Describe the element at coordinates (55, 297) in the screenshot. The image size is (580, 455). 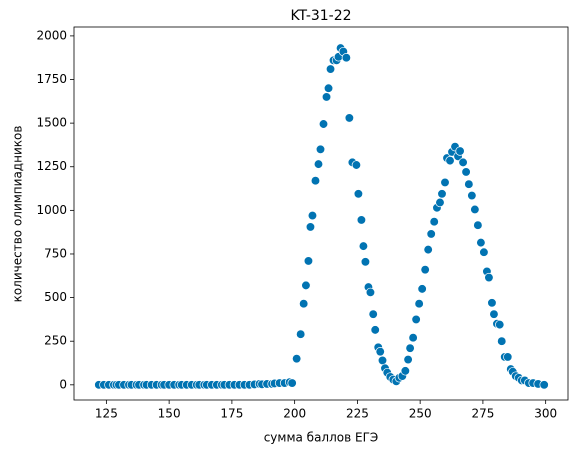
I see `y-tick-label: 500` at that location.